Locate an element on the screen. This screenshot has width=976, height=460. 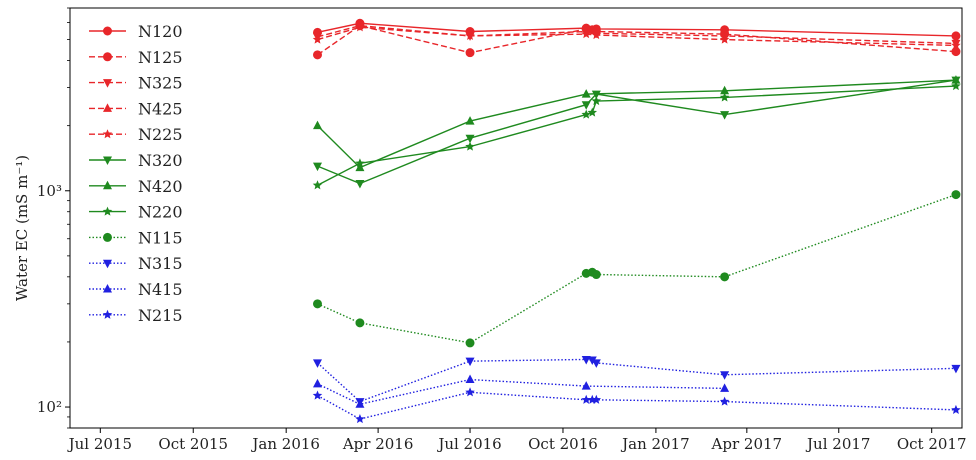
legend-entry-N425: N425 is located at coordinates (136, 108).